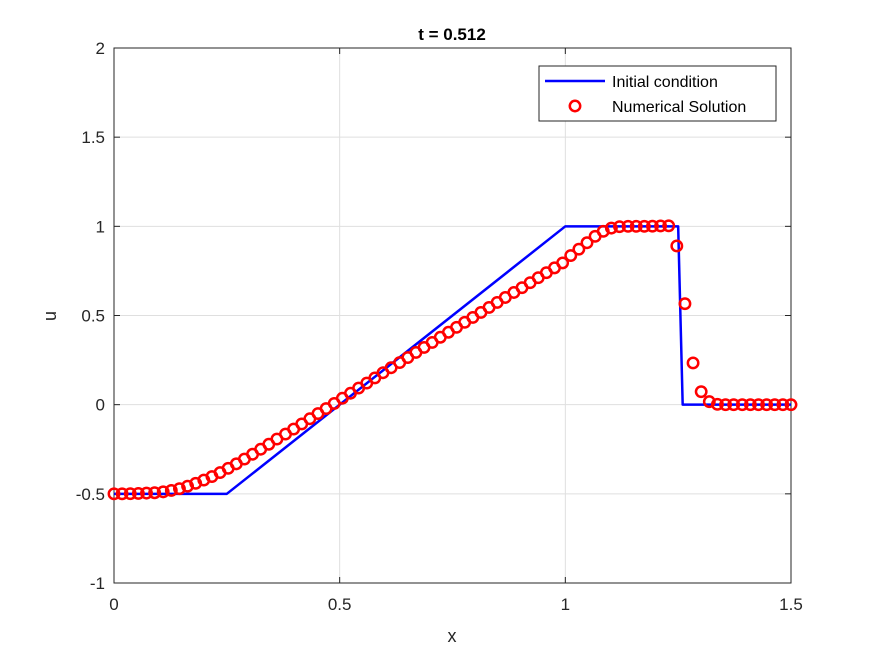 This screenshot has height=656, width=875. I want to click on y-tick-label: -0.5, so click(90, 494).